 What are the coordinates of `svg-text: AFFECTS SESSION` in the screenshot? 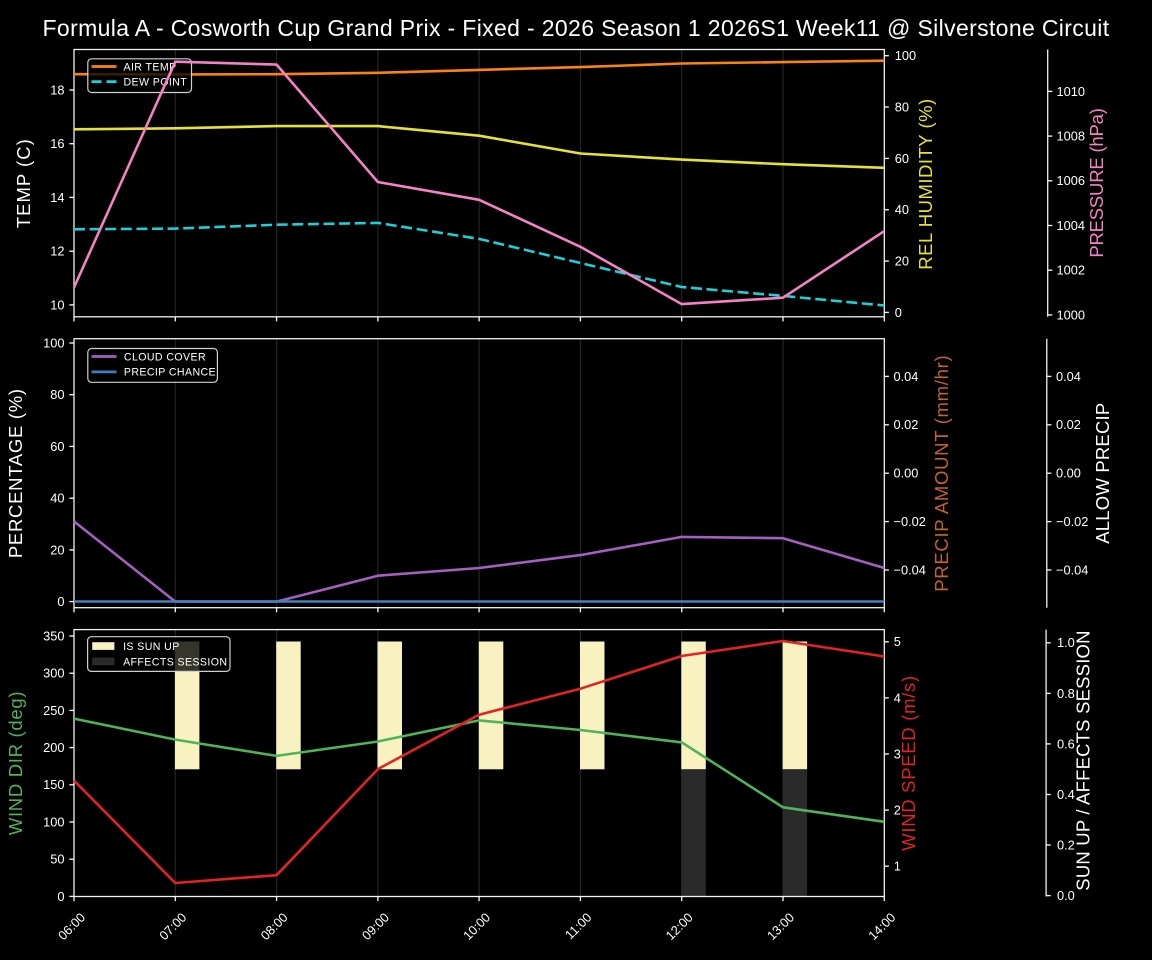 It's located at (175, 663).